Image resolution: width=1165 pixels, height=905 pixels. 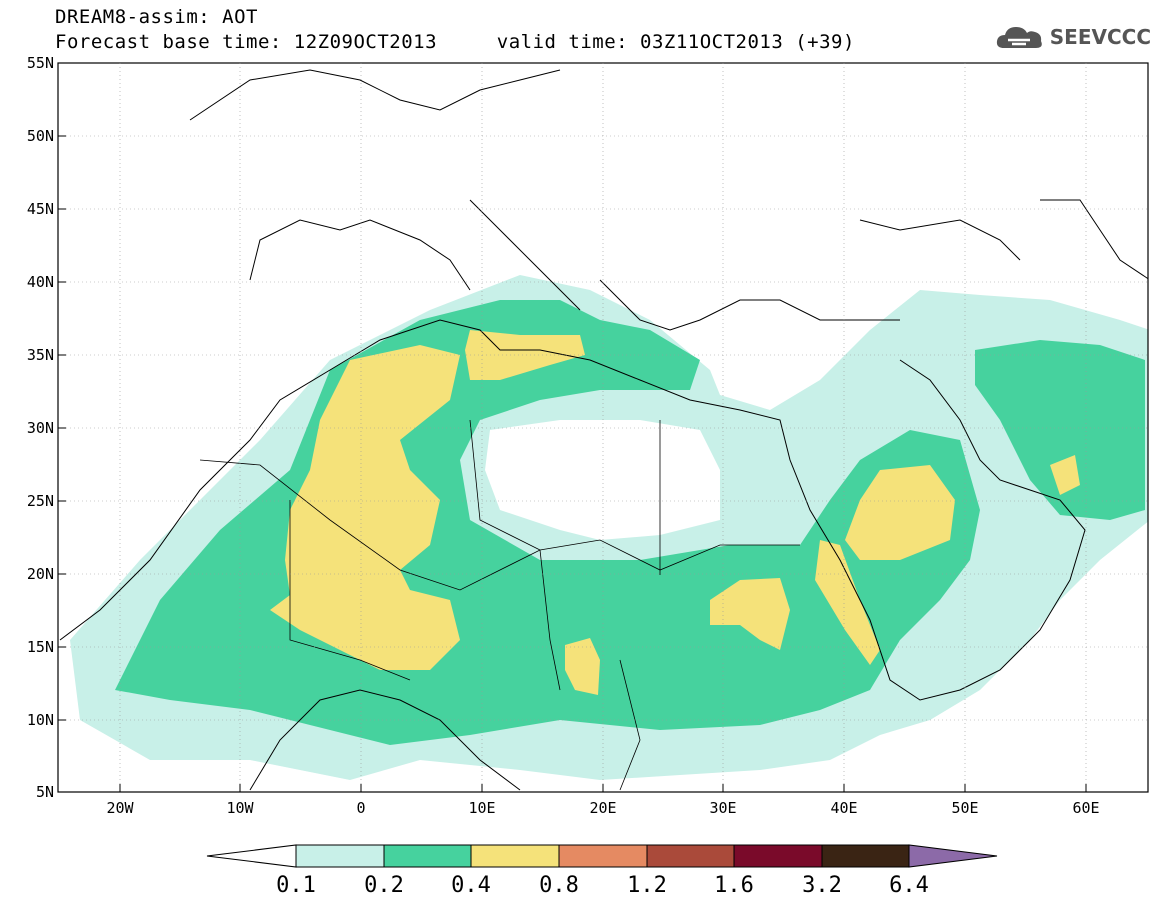 I want to click on colorbar: 0.1 0.2 0.4 0.8 1.2 1.6 3.2 6.4, so click(x=602, y=871).